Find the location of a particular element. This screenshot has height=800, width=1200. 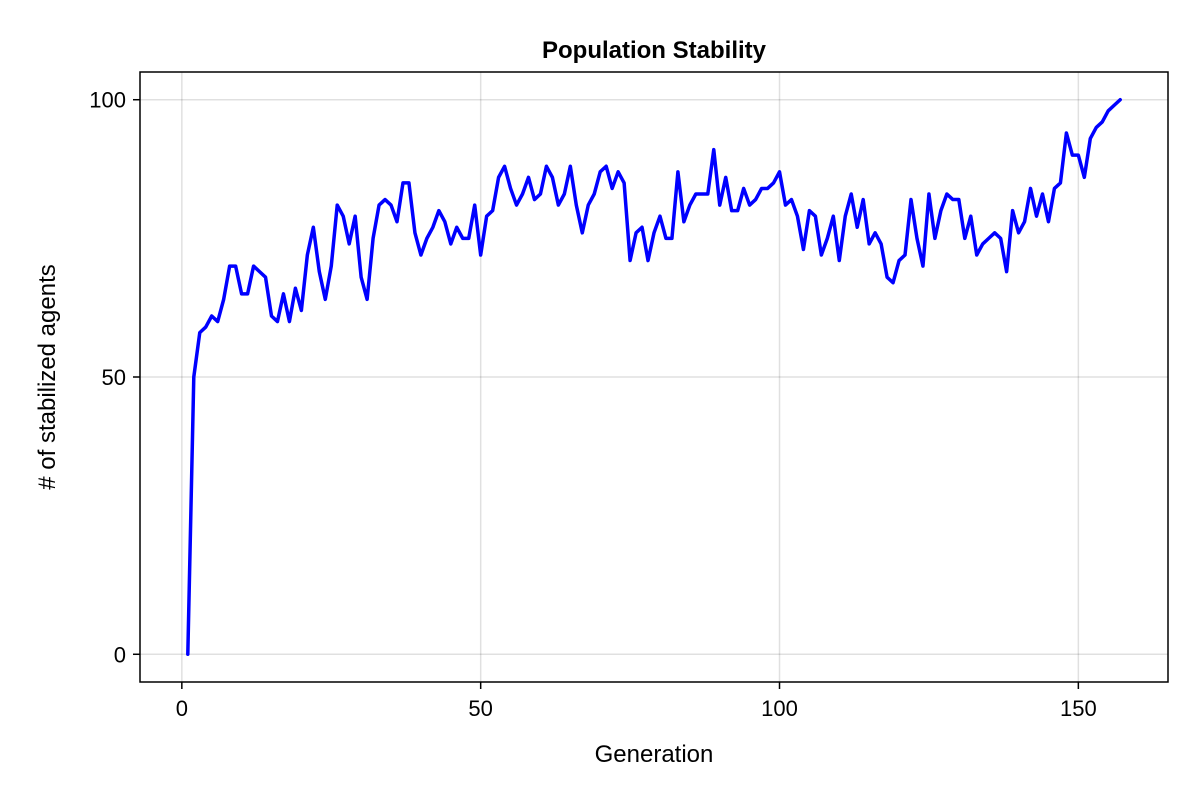

x-tick-label: 0 is located at coordinates (182, 708).